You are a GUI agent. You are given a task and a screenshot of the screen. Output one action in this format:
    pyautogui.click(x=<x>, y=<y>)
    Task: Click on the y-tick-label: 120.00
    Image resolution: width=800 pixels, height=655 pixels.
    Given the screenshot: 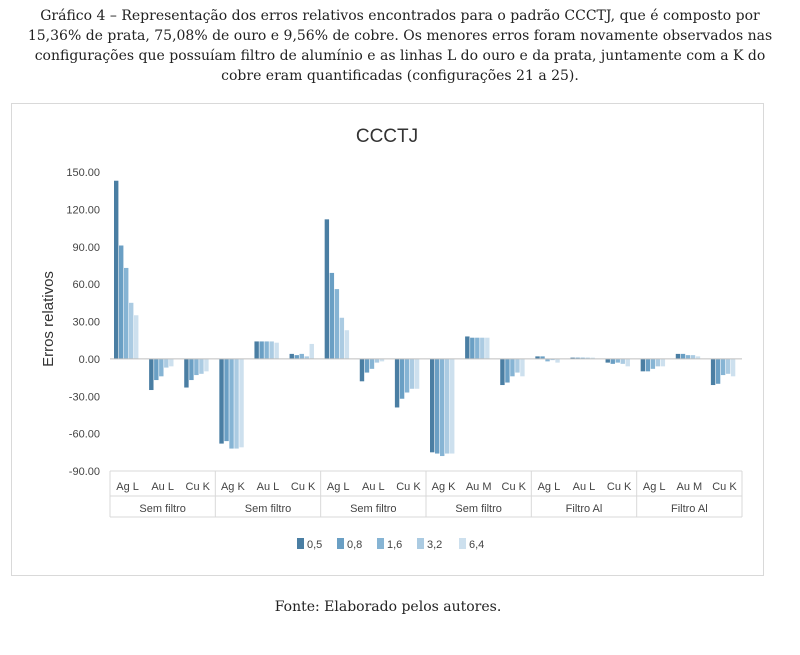 What is the action you would take?
    pyautogui.click(x=83, y=210)
    